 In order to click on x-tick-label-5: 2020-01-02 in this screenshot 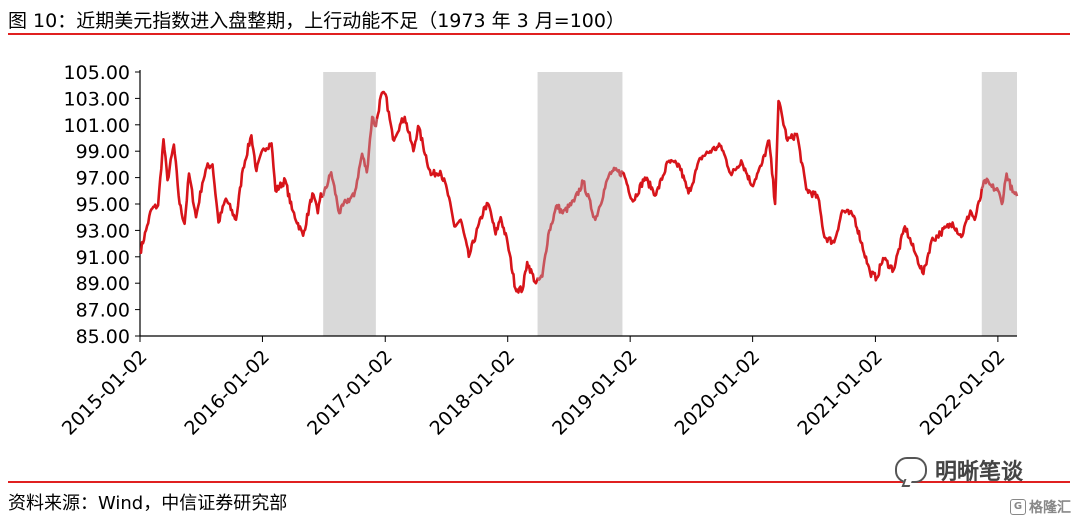, I will do `click(718, 393)`.